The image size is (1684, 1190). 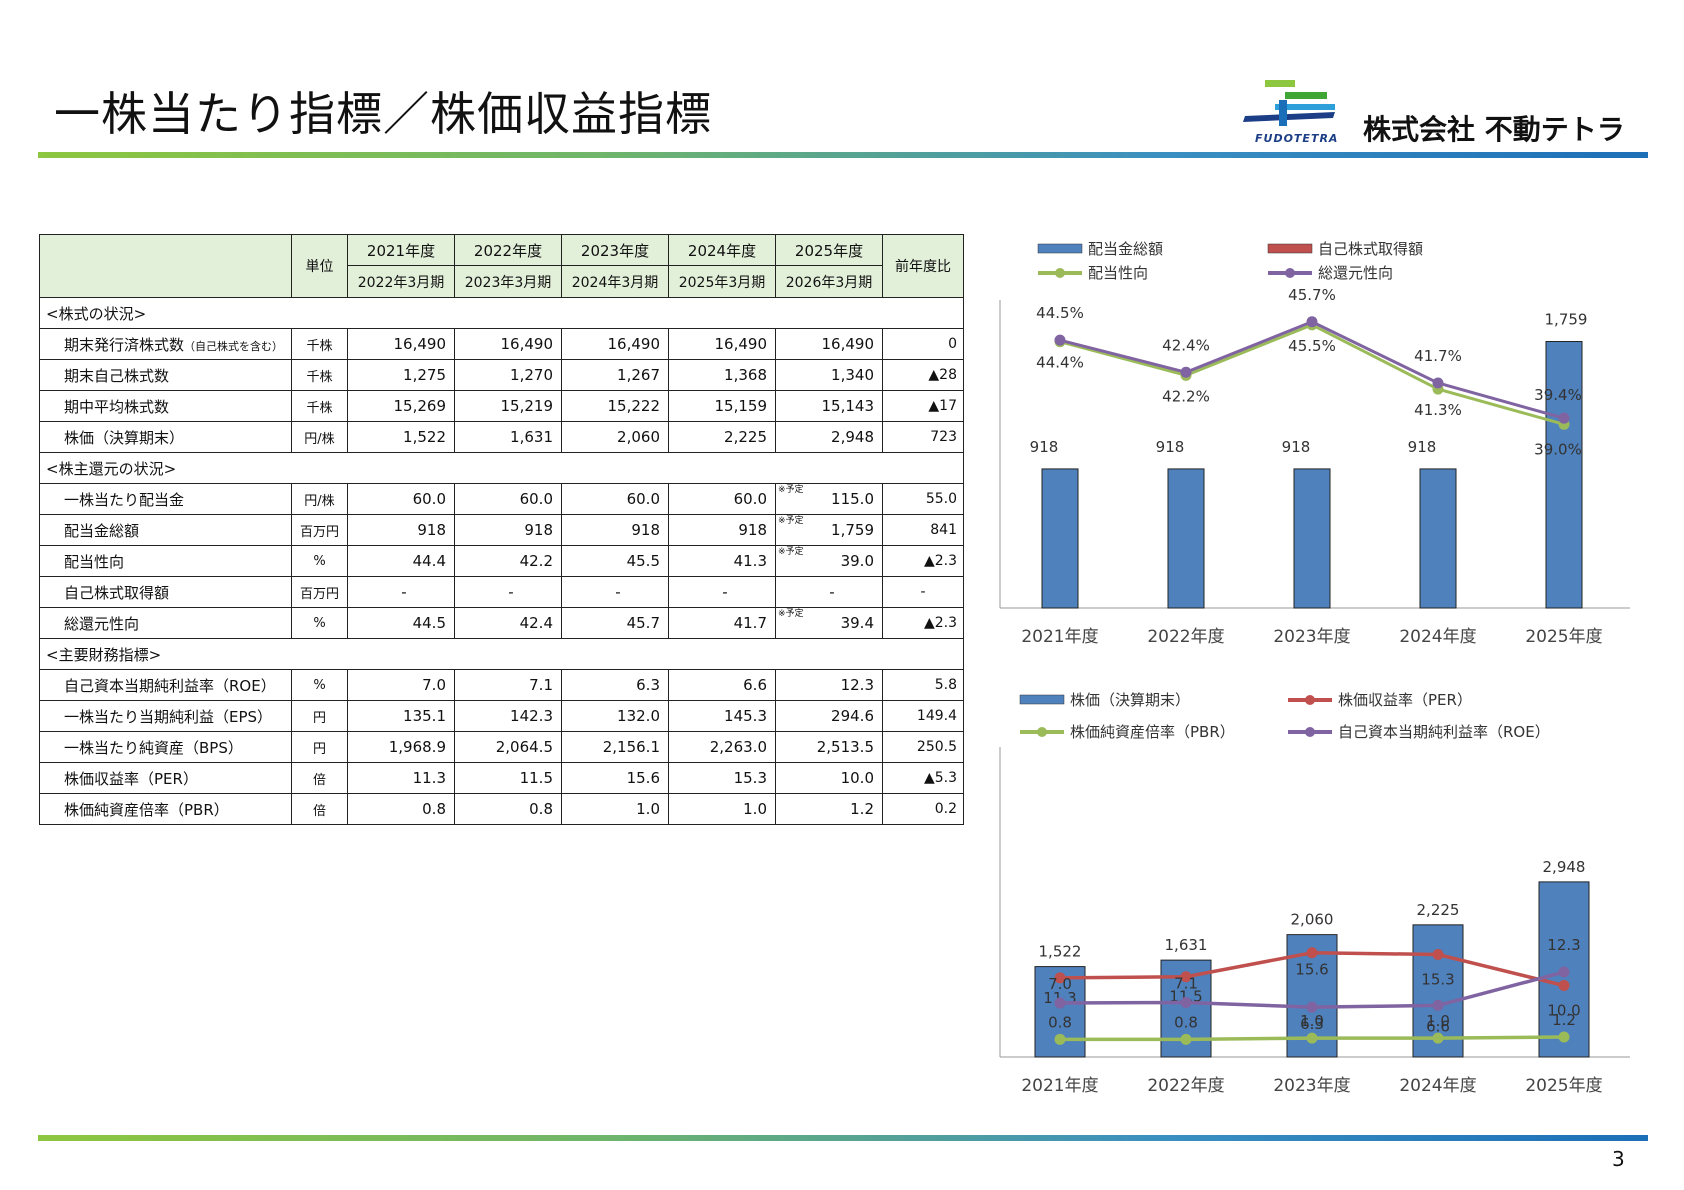 What do you see at coordinates (536, 623) in the screenshot?
I see `cell-value: 42.4` at bounding box center [536, 623].